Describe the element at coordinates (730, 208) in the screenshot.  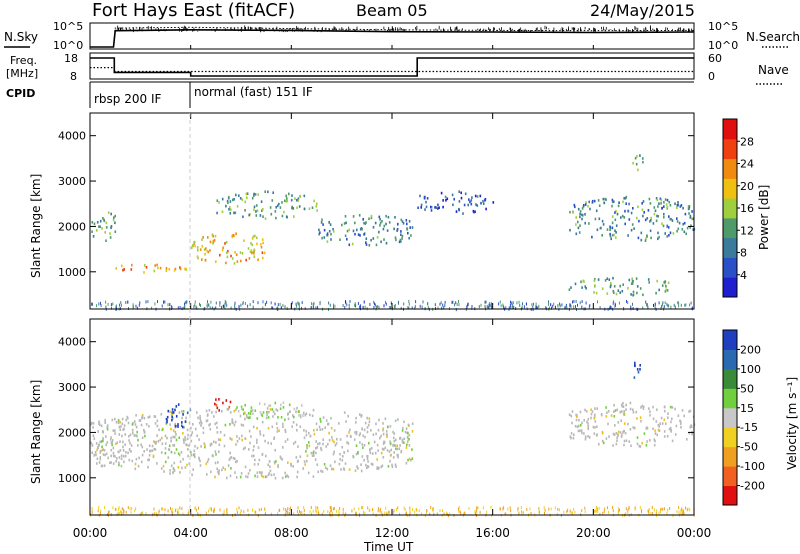
I see `colorbar-swatch` at that location.